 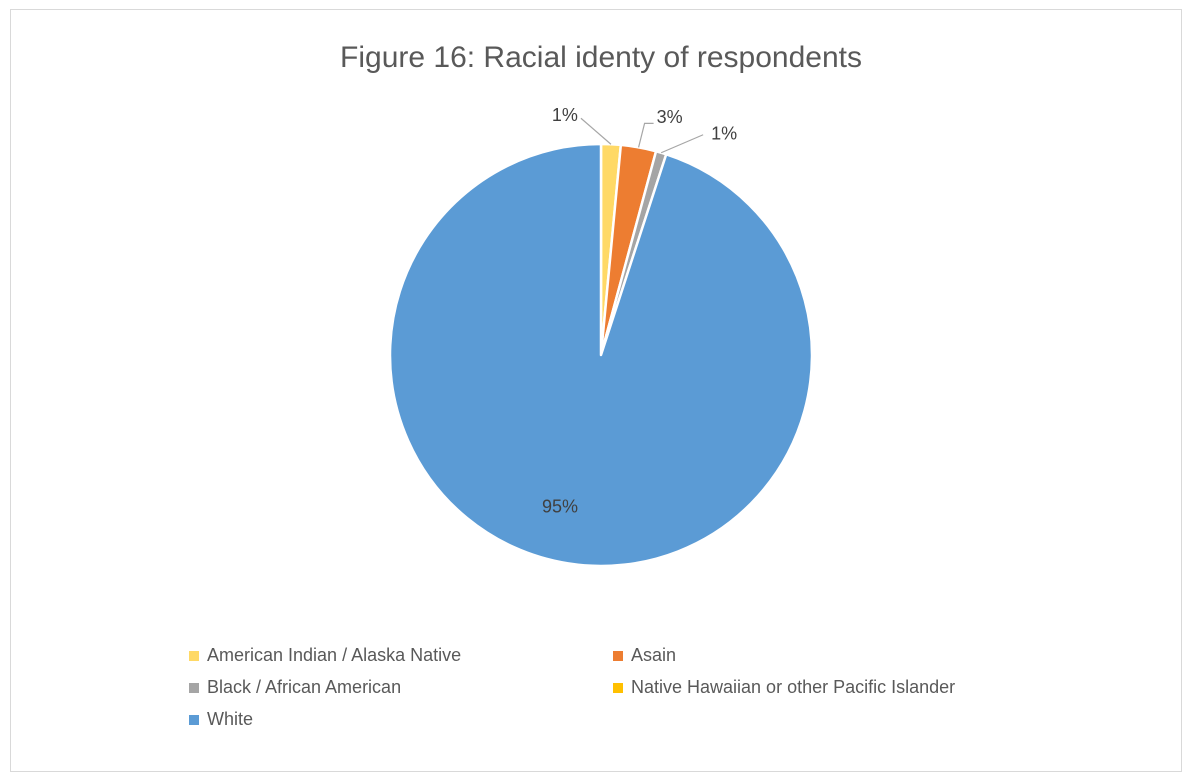 I want to click on data-label-white: 95%, so click(x=560, y=507).